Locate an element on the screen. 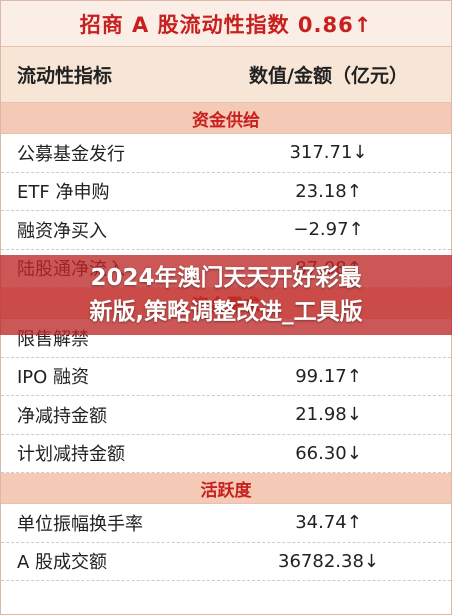 The image size is (452, 615). table-row: ETF 净申购 23.18↑ is located at coordinates (226, 192).